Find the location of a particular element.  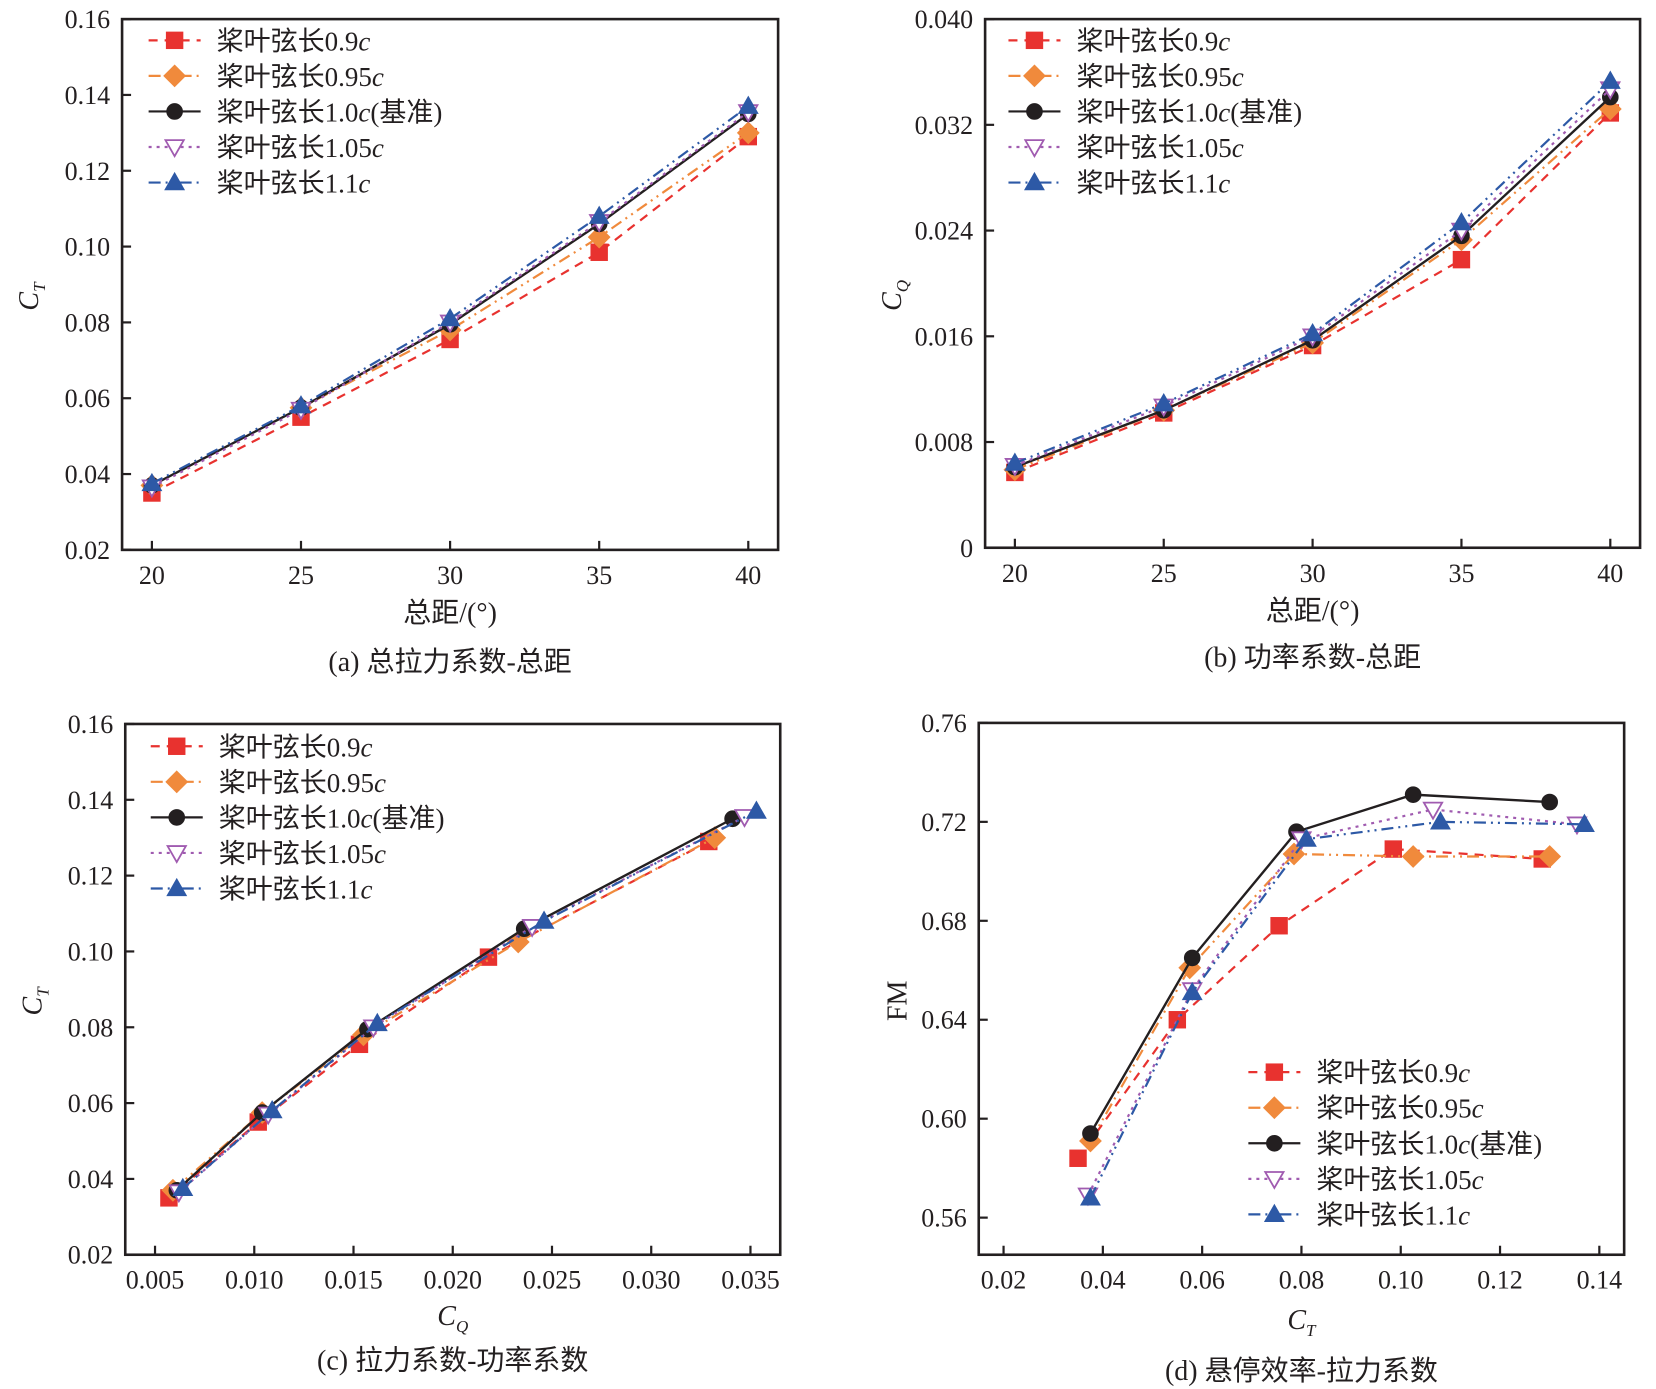

y-tick-label: 0.60 is located at coordinates (944, 1119).